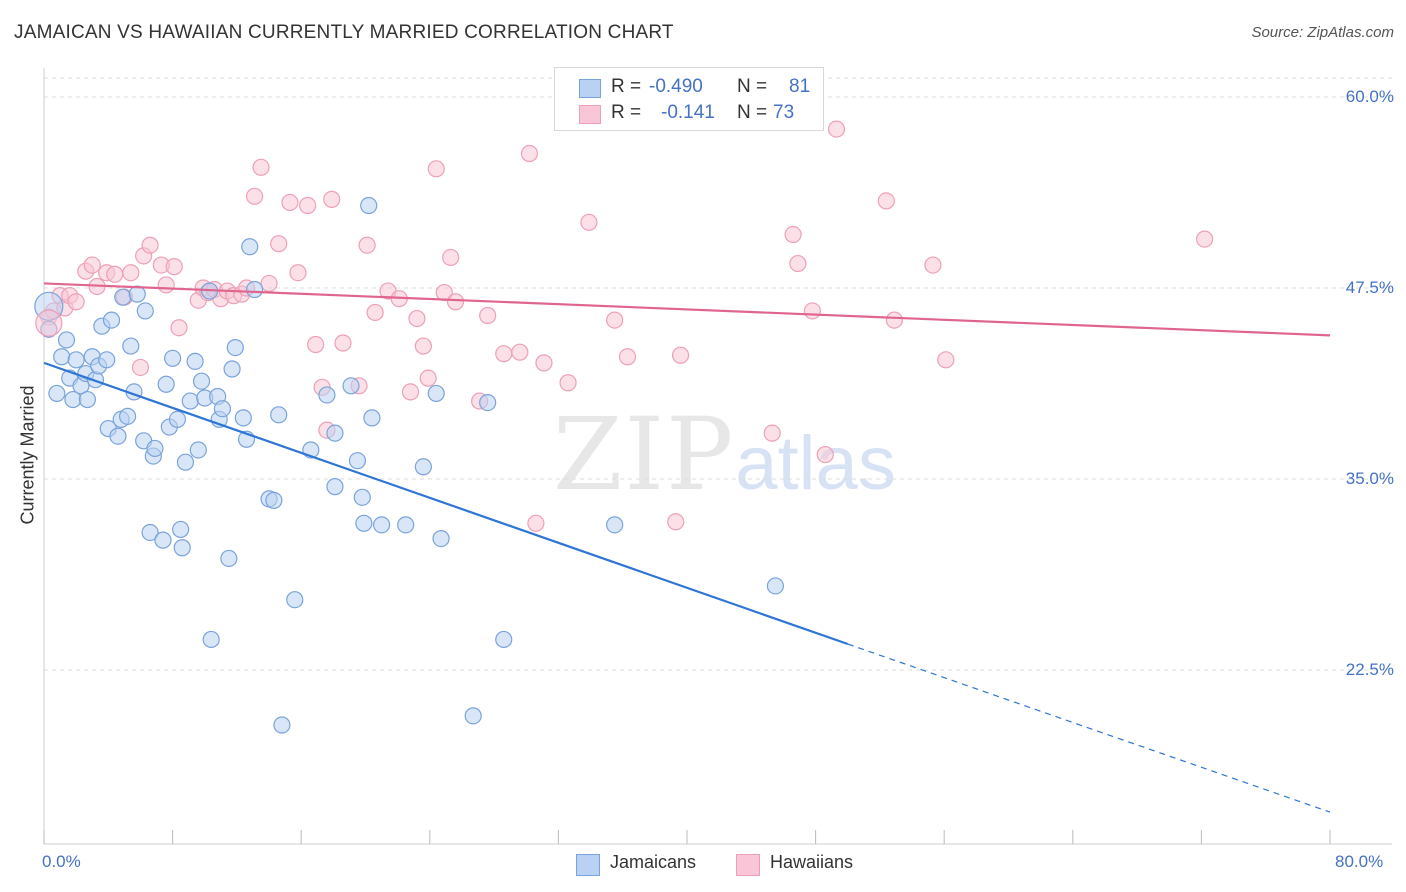 This screenshot has height=892, width=1406. I want to click on watermark-zip: ZIP, so click(644, 454).